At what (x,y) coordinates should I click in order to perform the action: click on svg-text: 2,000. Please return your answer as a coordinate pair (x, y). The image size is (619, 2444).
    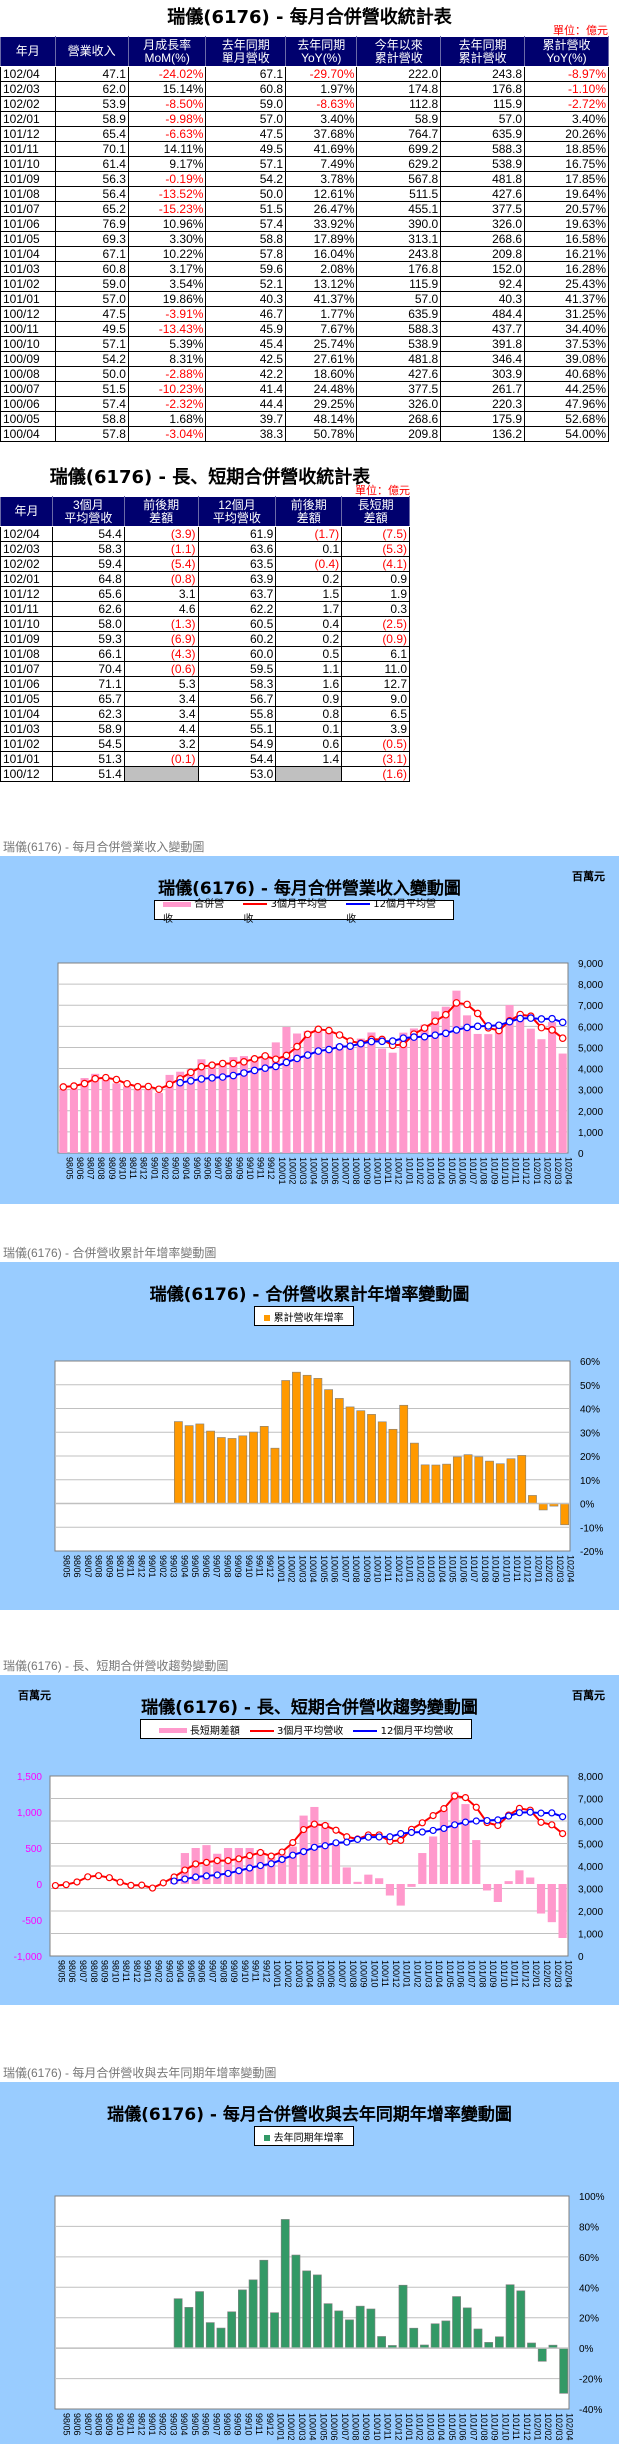
    Looking at the image, I should click on (590, 1912).